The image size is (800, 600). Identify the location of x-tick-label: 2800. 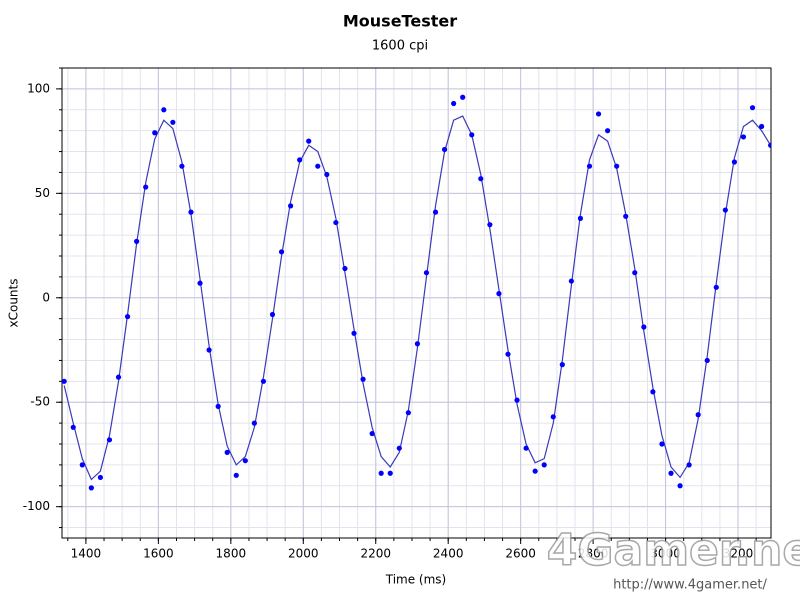
(593, 554).